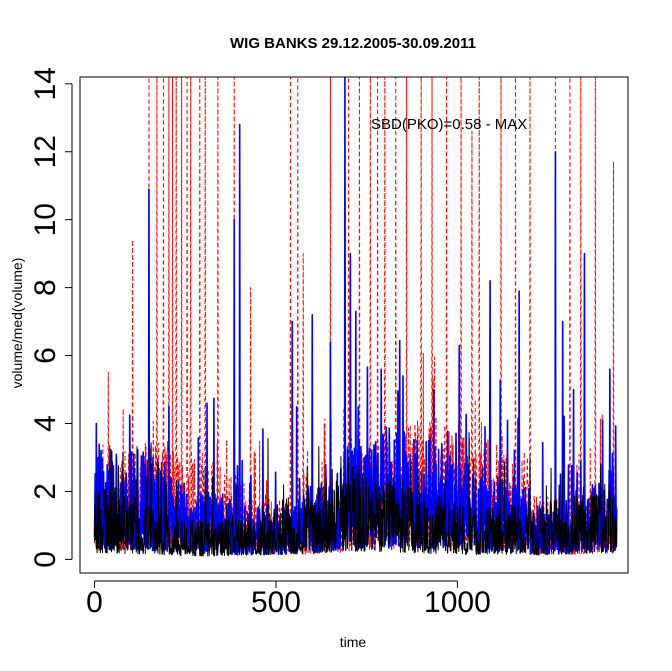 The image size is (672, 671). I want to click on x-tick-label: 0, so click(94, 602).